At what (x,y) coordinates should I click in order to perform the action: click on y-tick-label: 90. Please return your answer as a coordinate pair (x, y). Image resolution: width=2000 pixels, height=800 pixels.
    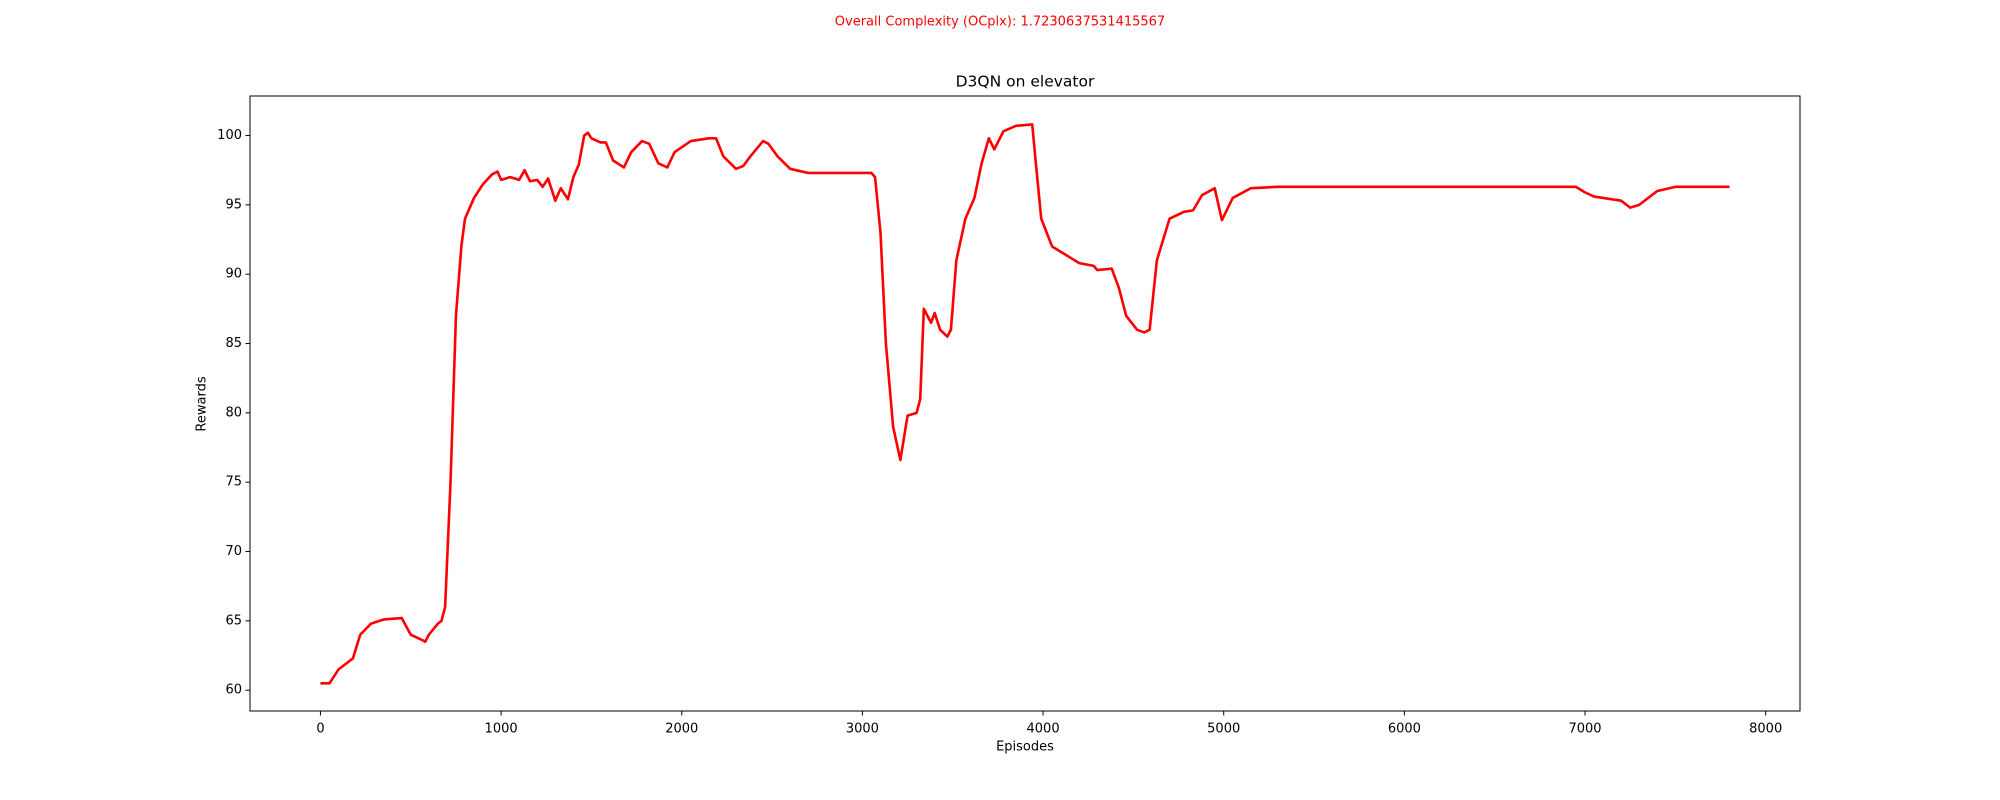
    Looking at the image, I should click on (233, 274).